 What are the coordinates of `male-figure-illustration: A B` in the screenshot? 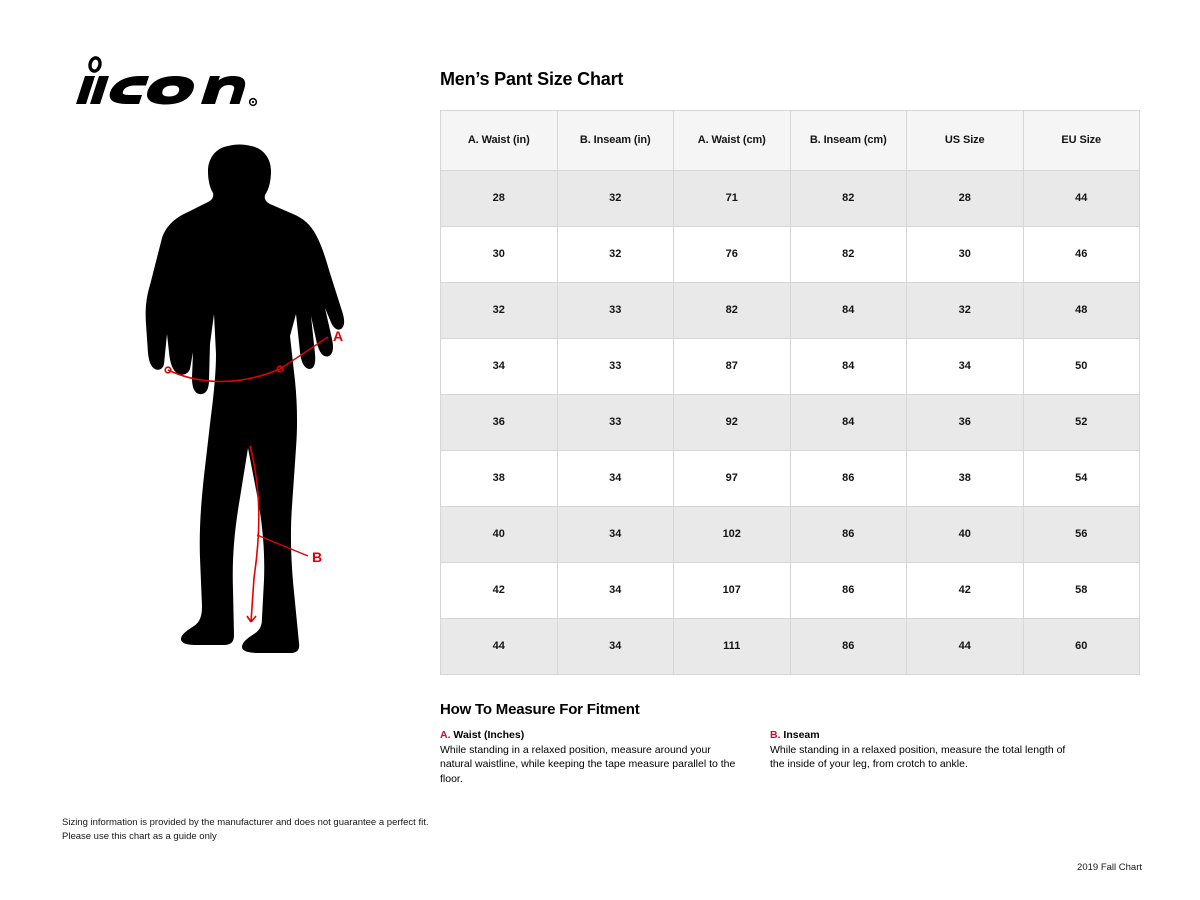 It's located at (250, 408).